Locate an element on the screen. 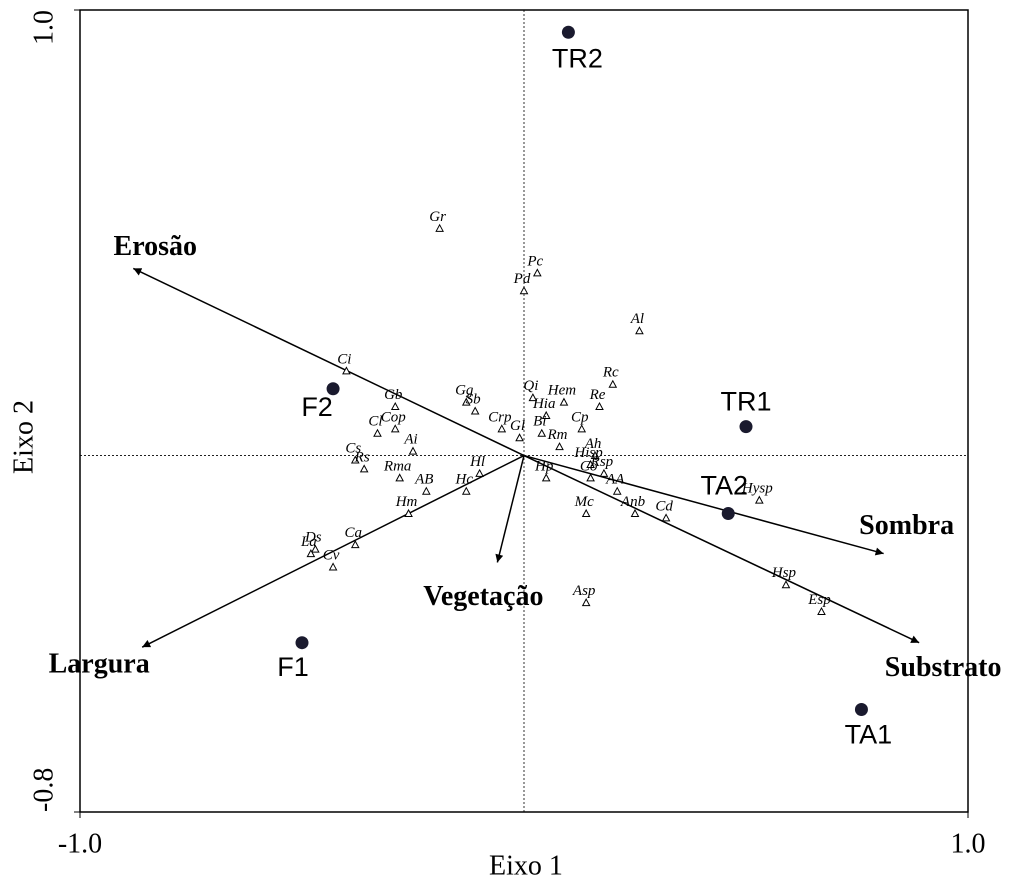  species-label: Ai is located at coordinates (410, 440).